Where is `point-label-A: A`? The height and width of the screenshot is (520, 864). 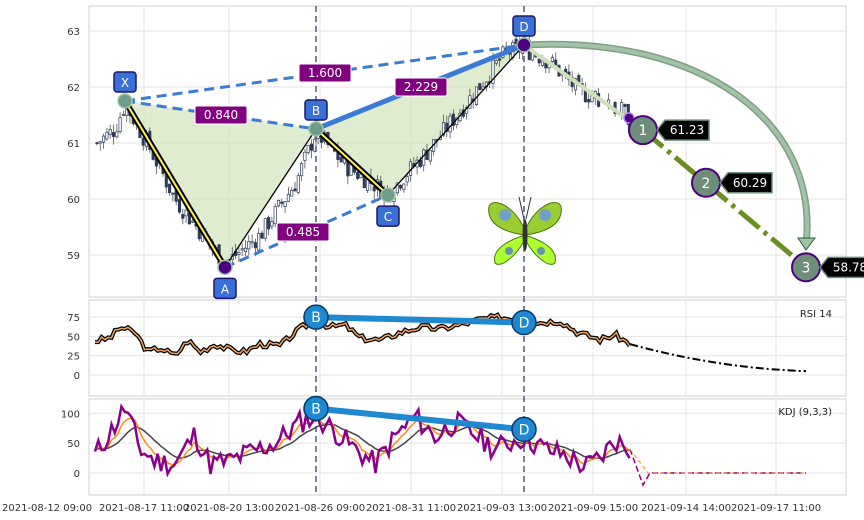
point-label-A: A is located at coordinates (225, 289).